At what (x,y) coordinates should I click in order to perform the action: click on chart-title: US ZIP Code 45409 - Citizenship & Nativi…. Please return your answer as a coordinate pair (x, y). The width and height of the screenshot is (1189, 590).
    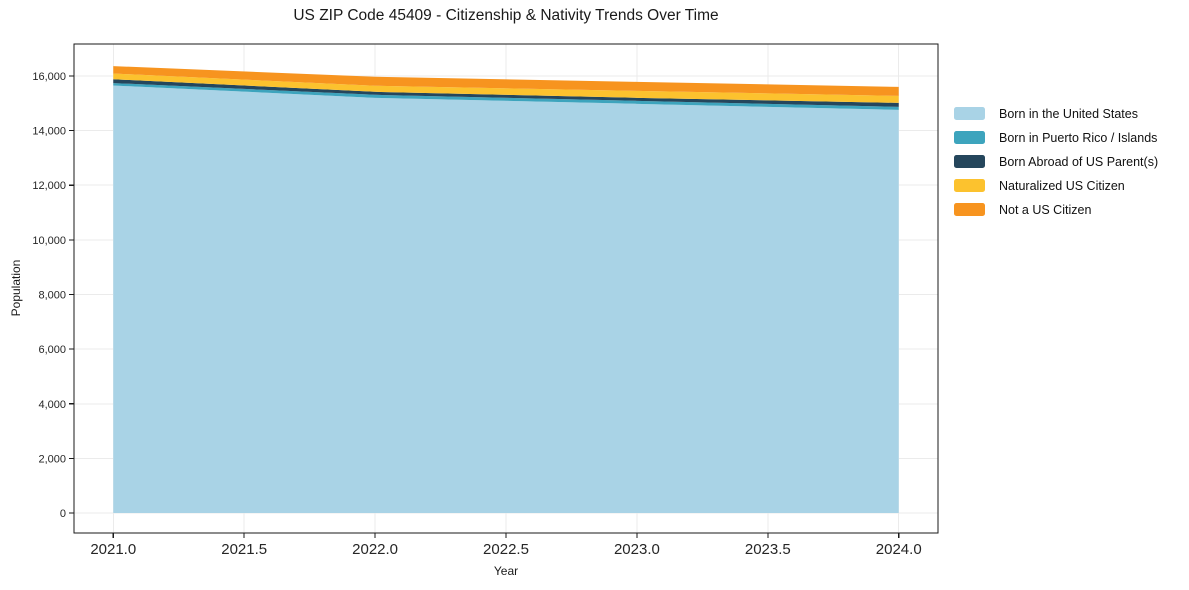
    Looking at the image, I should click on (506, 15).